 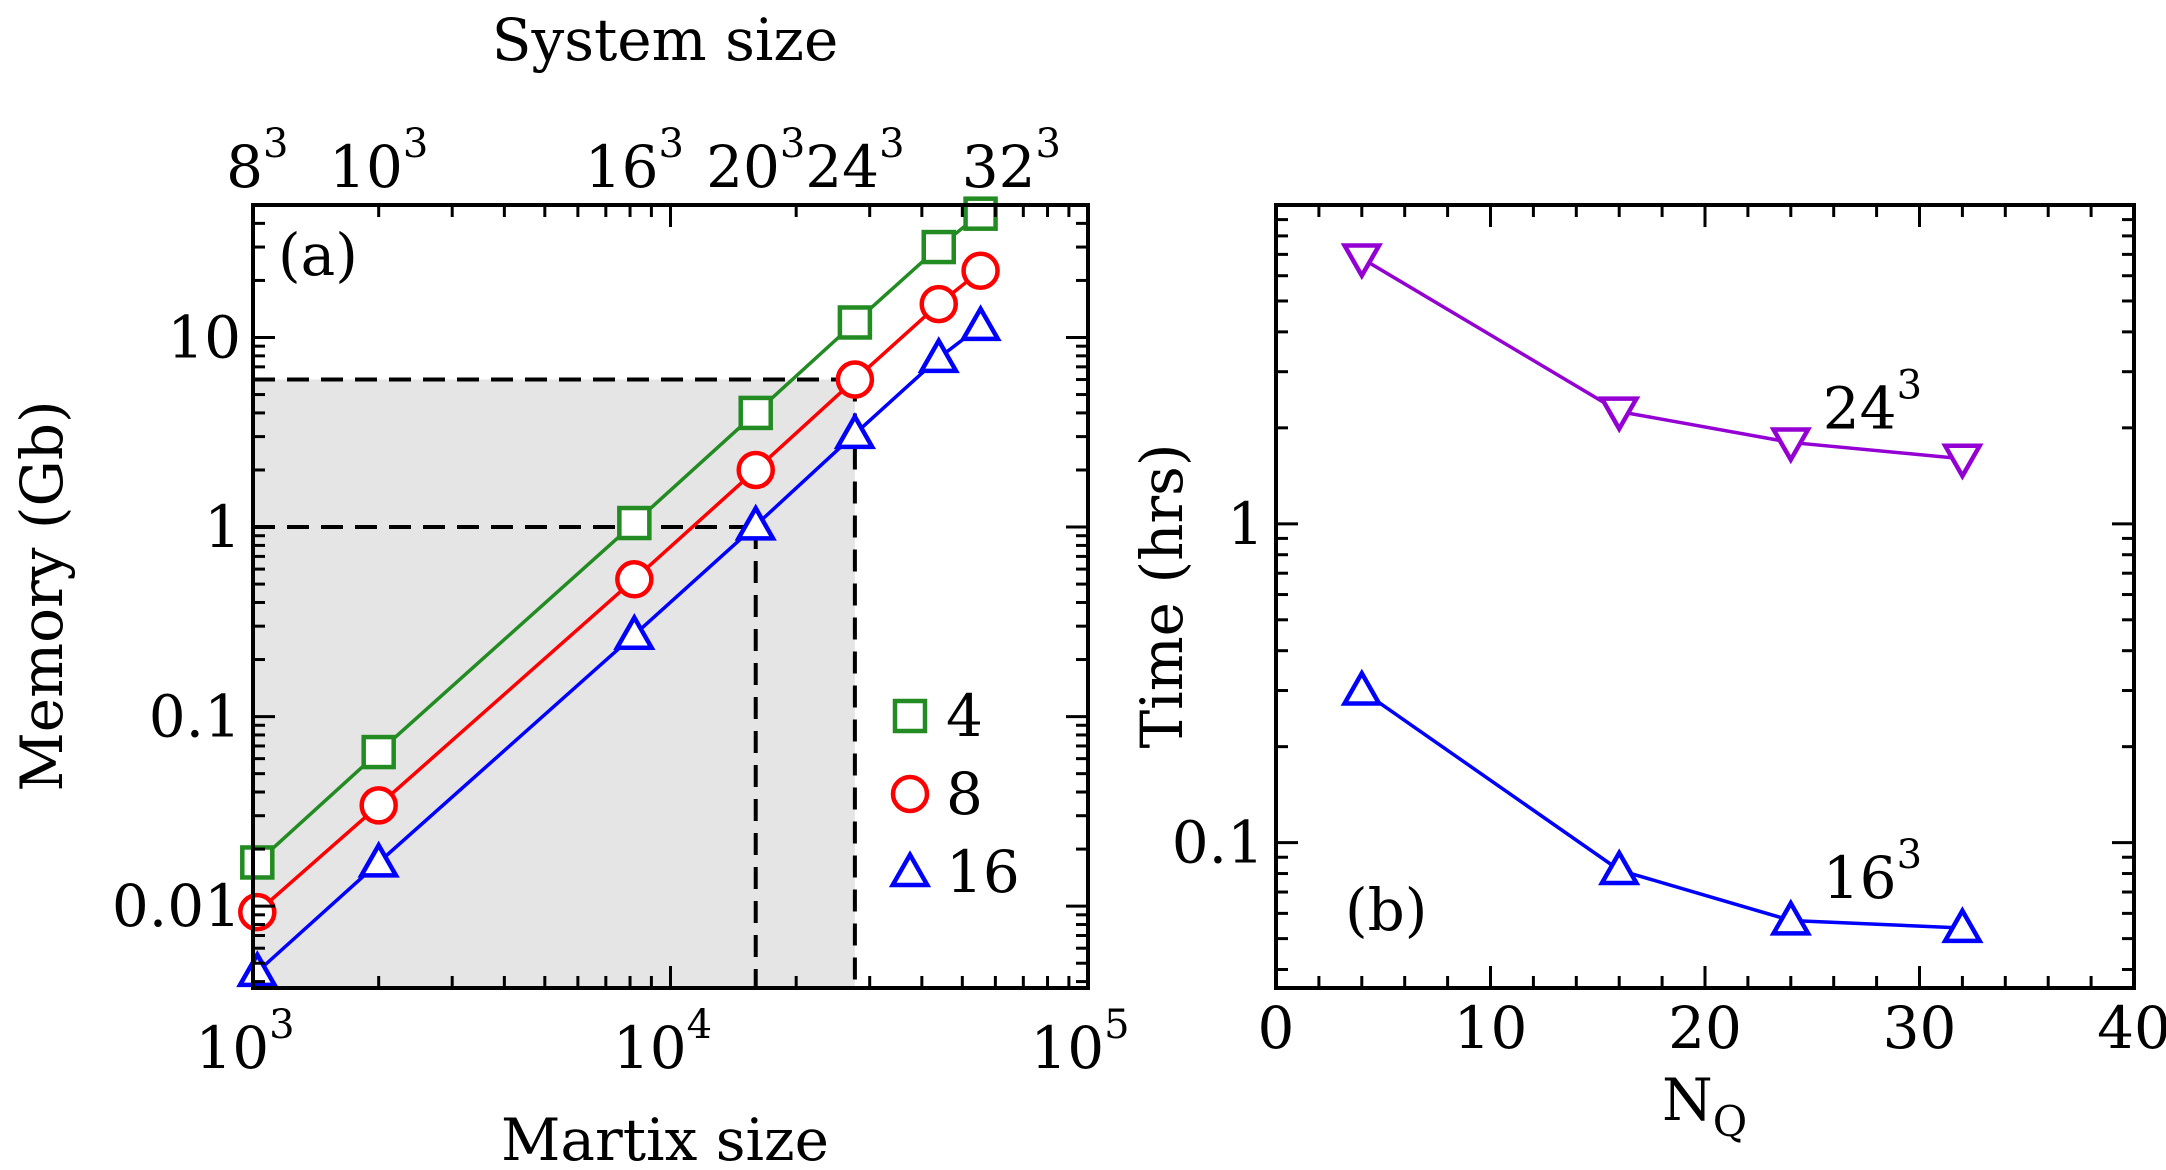 I want to click on x-axis-label: Martix size, so click(x=665, y=1138).